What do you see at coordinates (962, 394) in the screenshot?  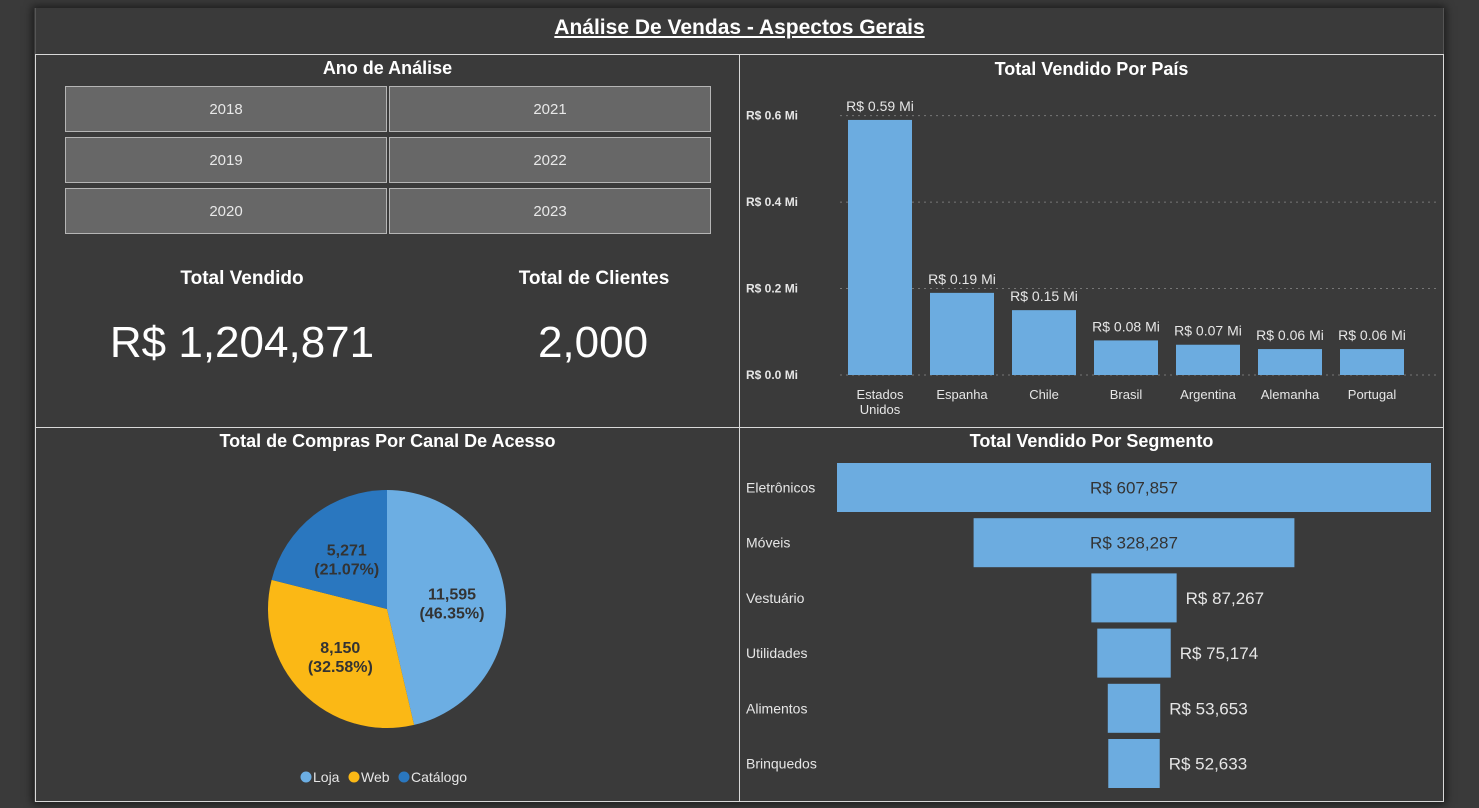 I see `x-tick-label: Espanha` at bounding box center [962, 394].